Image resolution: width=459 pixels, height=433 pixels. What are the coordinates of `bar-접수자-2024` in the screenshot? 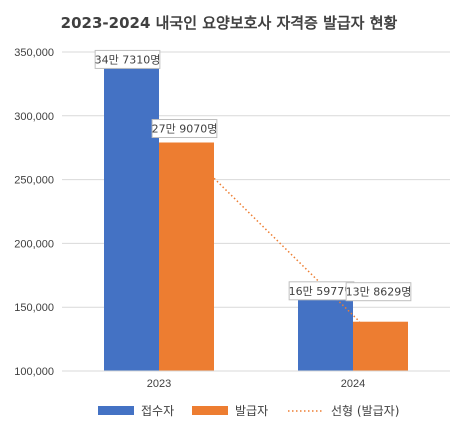 It's located at (325, 328).